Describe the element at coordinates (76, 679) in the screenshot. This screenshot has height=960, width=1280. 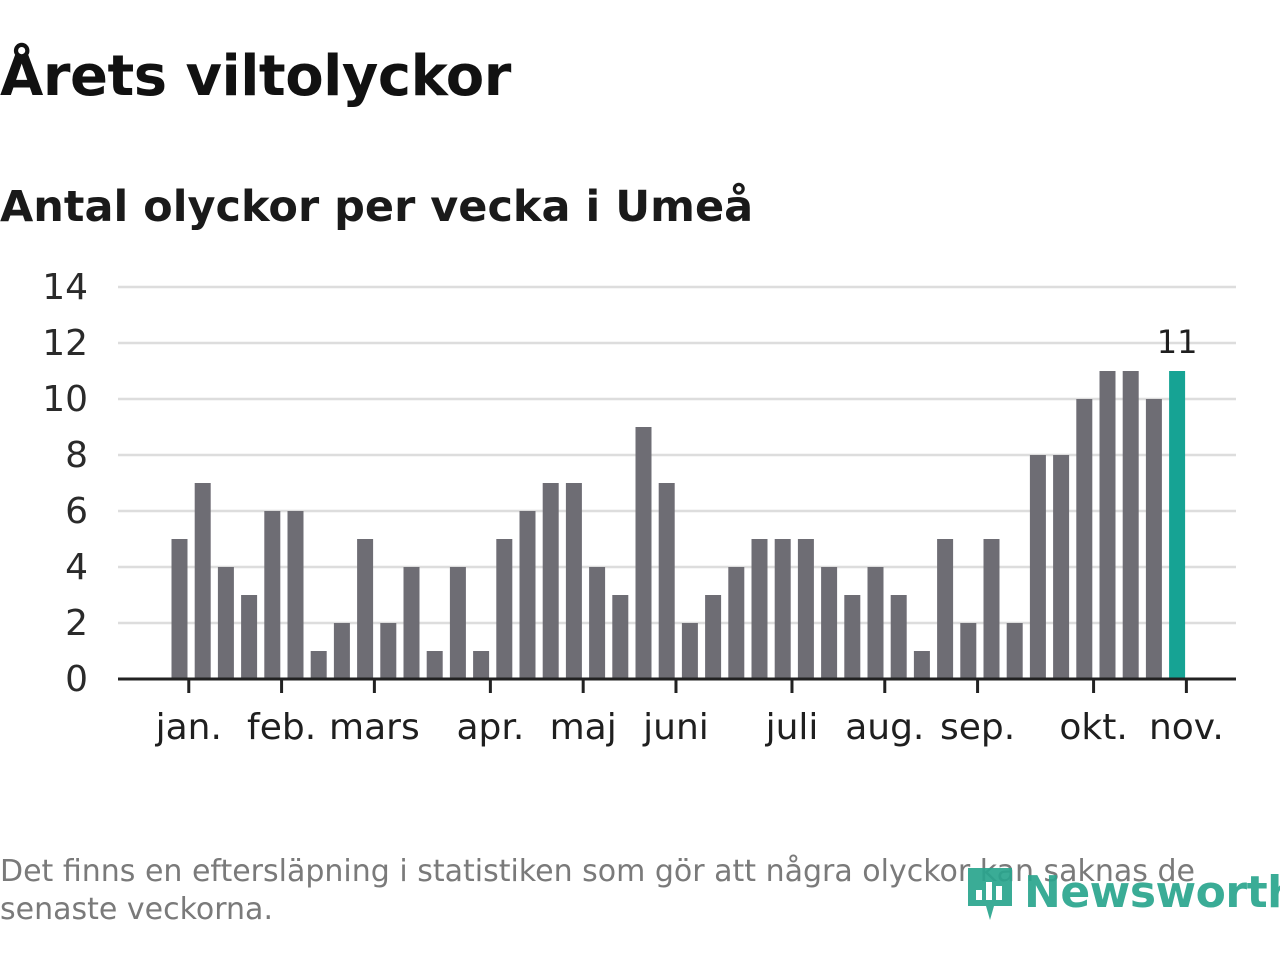
I see `y-tick-label: 0` at that location.